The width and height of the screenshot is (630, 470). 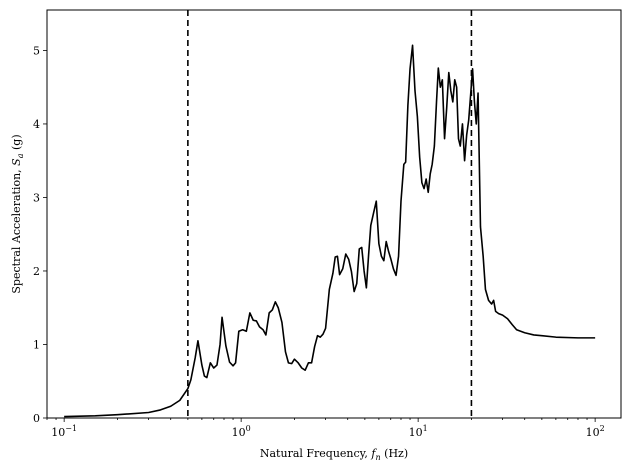 What do you see at coordinates (36, 418) in the screenshot?
I see `y-tick-label: 0` at bounding box center [36, 418].